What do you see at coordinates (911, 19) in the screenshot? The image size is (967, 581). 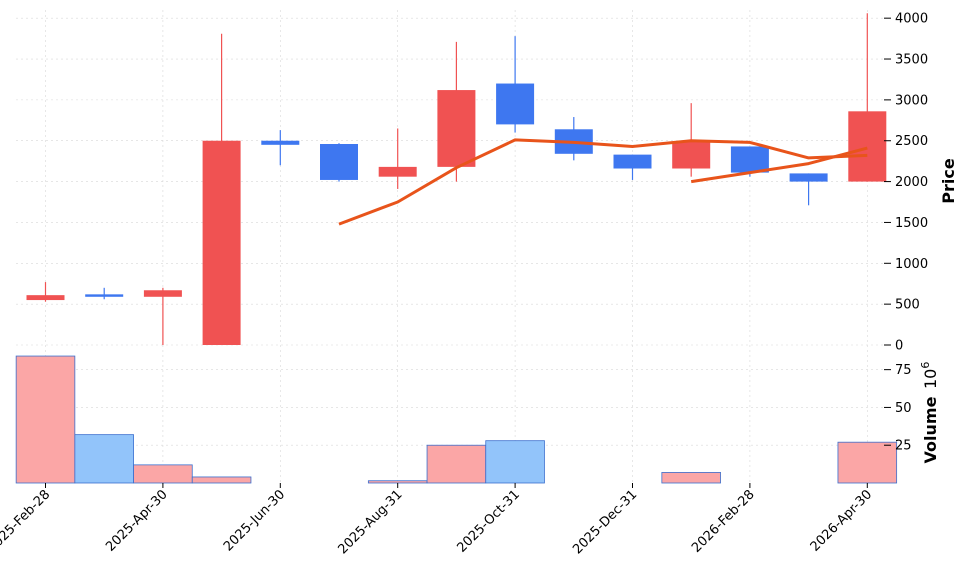 I see `price-tick-label: 4000` at bounding box center [911, 19].